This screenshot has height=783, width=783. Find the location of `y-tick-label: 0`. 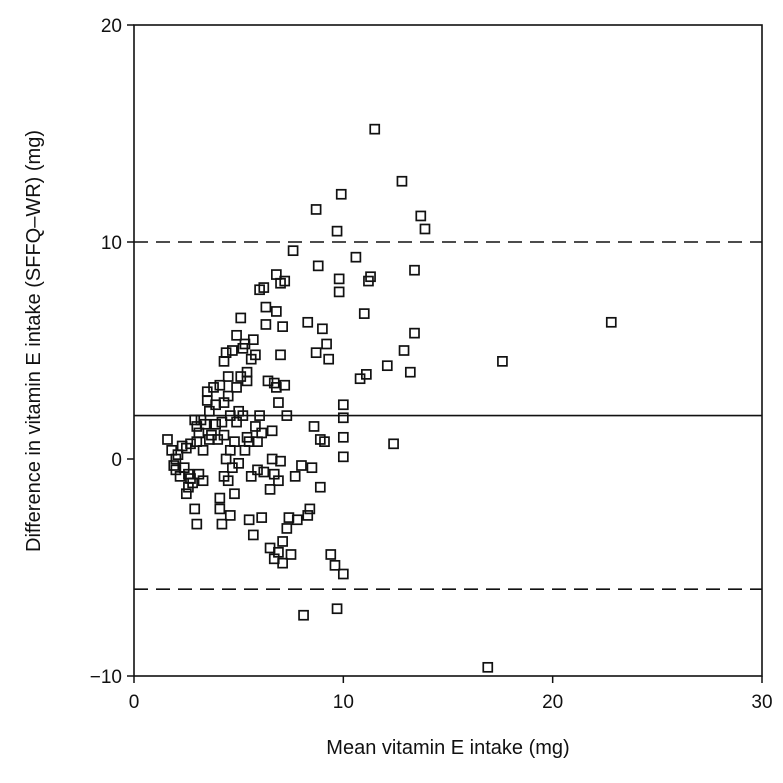

y-tick-label: 0 is located at coordinates (116, 460).